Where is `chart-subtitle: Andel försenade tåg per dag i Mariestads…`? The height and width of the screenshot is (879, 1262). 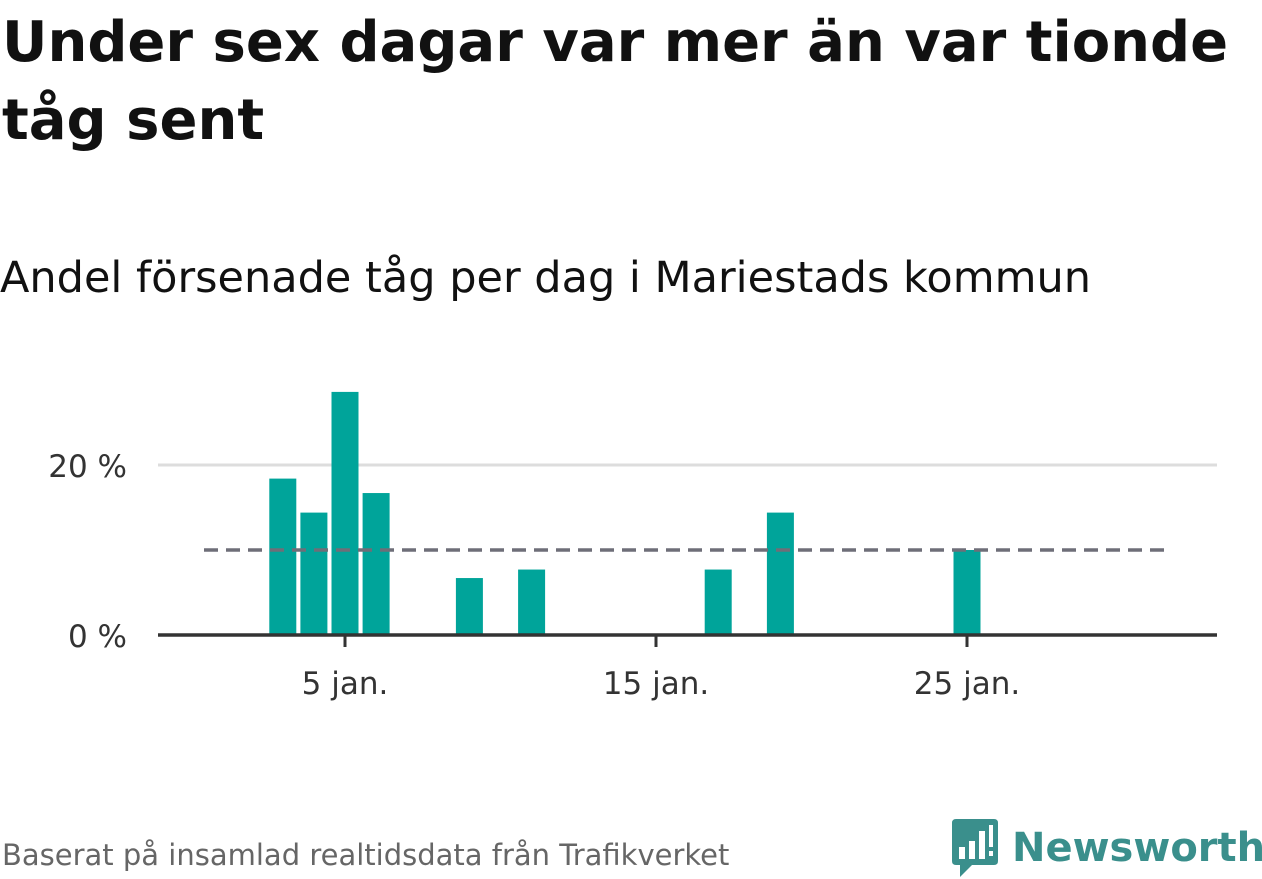 chart-subtitle: Andel försenade tåg per dag i Mariestads… is located at coordinates (545, 278).